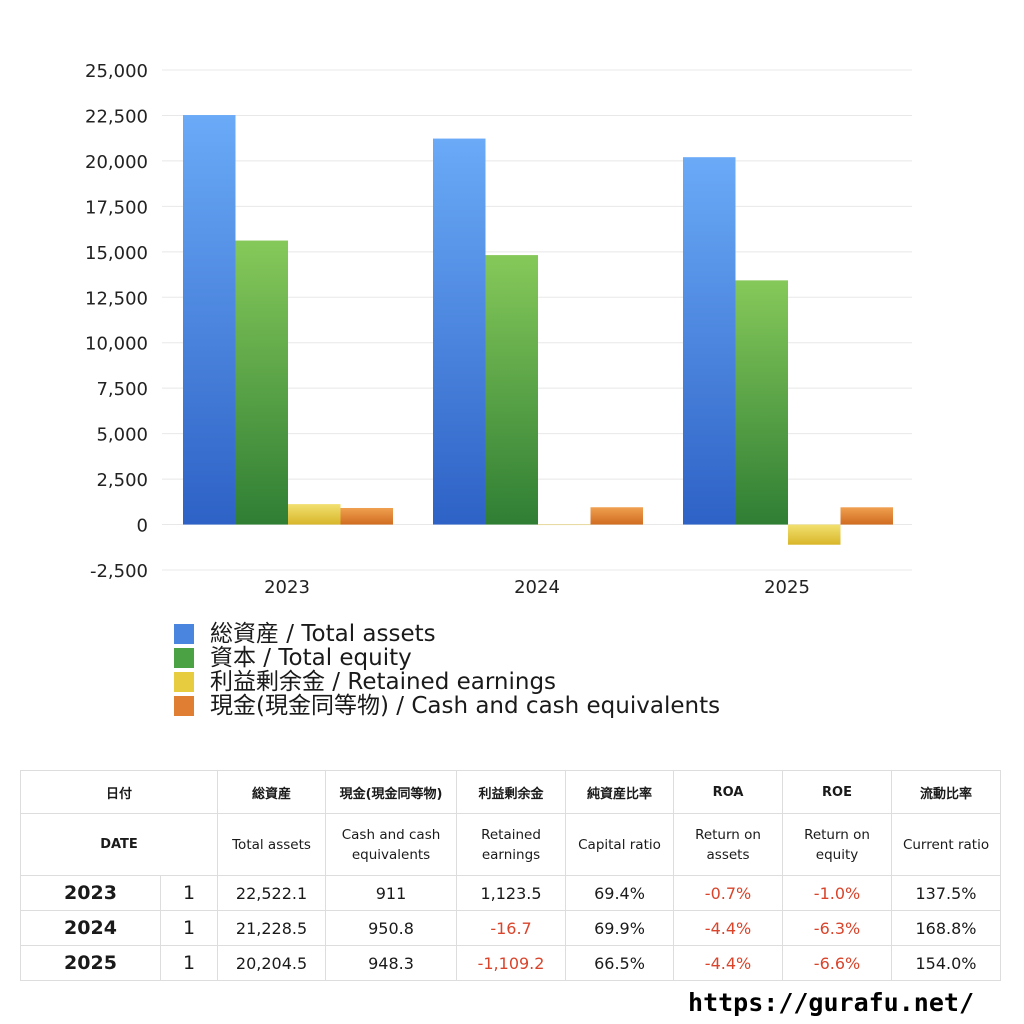 This screenshot has height=1024, width=1024. What do you see at coordinates (122, 389) in the screenshot?
I see `y-tick-label: 7,500` at bounding box center [122, 389].